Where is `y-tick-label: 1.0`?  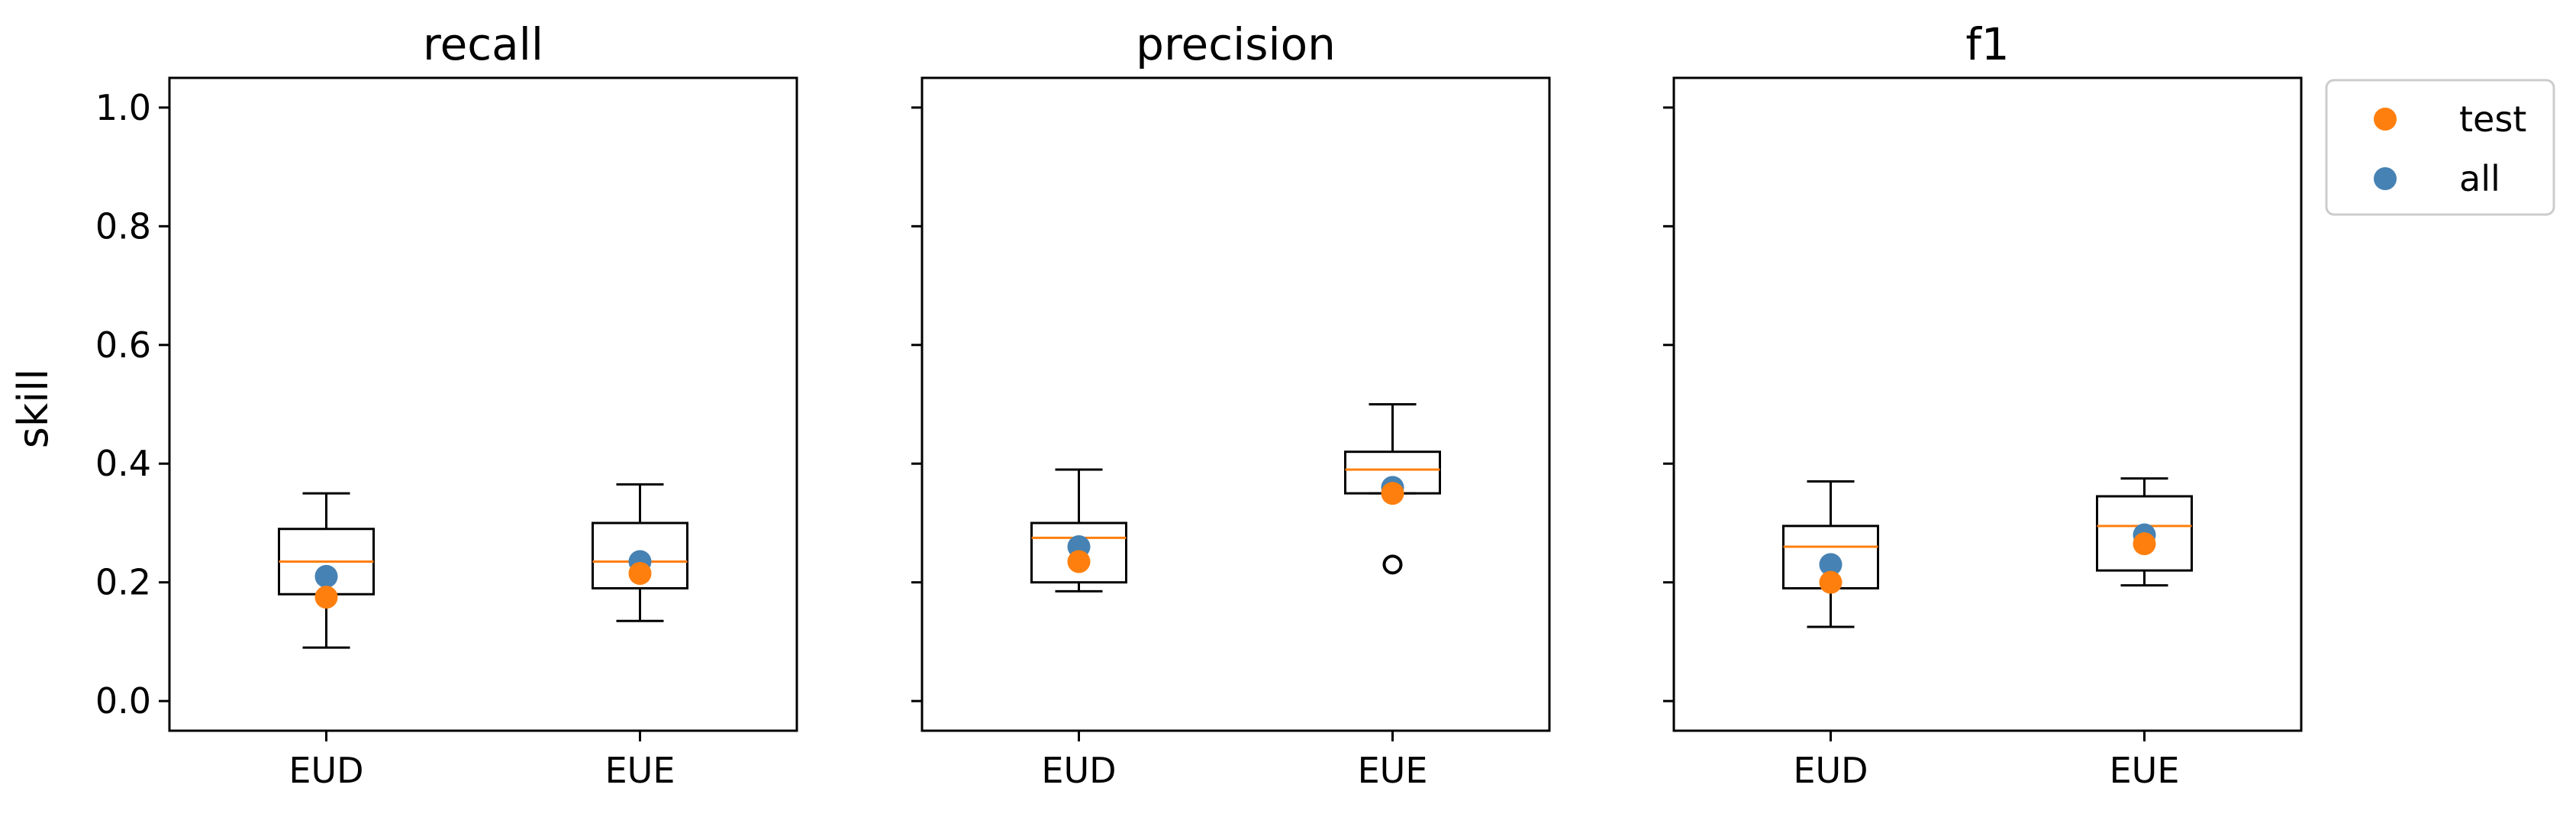
y-tick-label: 1.0 is located at coordinates (123, 107).